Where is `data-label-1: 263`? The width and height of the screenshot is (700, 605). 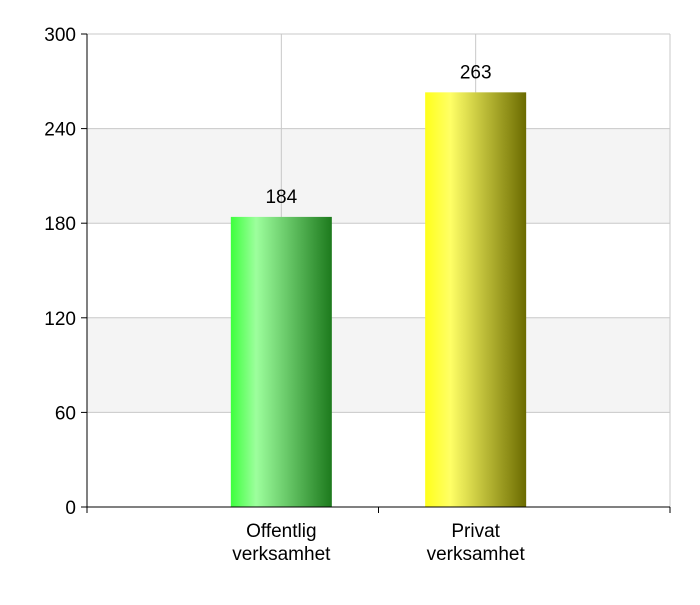
data-label-1: 263 is located at coordinates (476, 72).